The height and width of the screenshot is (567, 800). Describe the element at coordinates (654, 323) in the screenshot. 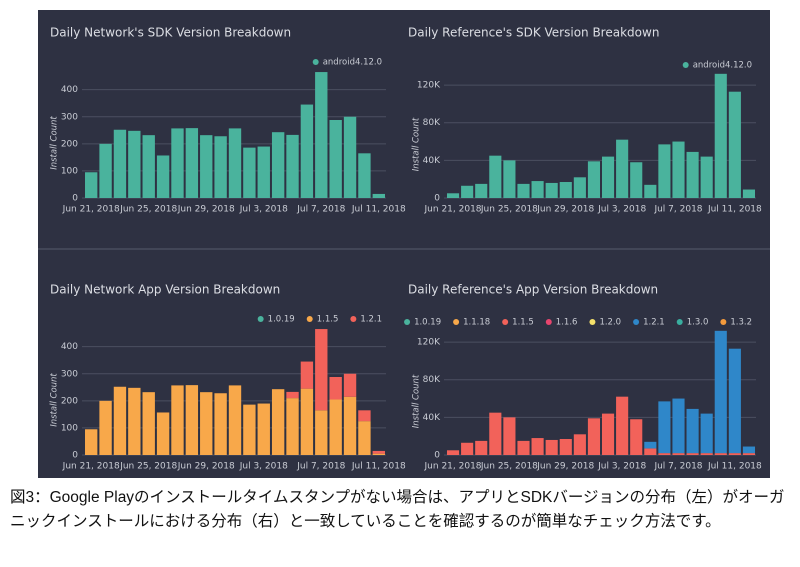

I see `legend-label: 1.2.1` at that location.